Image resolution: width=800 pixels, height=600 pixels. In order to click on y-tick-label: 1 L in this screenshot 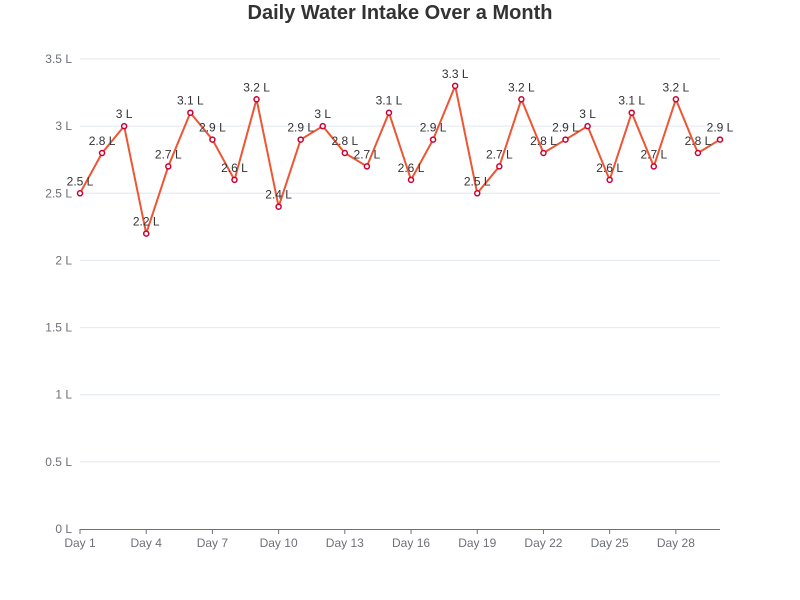, I will do `click(63, 395)`.